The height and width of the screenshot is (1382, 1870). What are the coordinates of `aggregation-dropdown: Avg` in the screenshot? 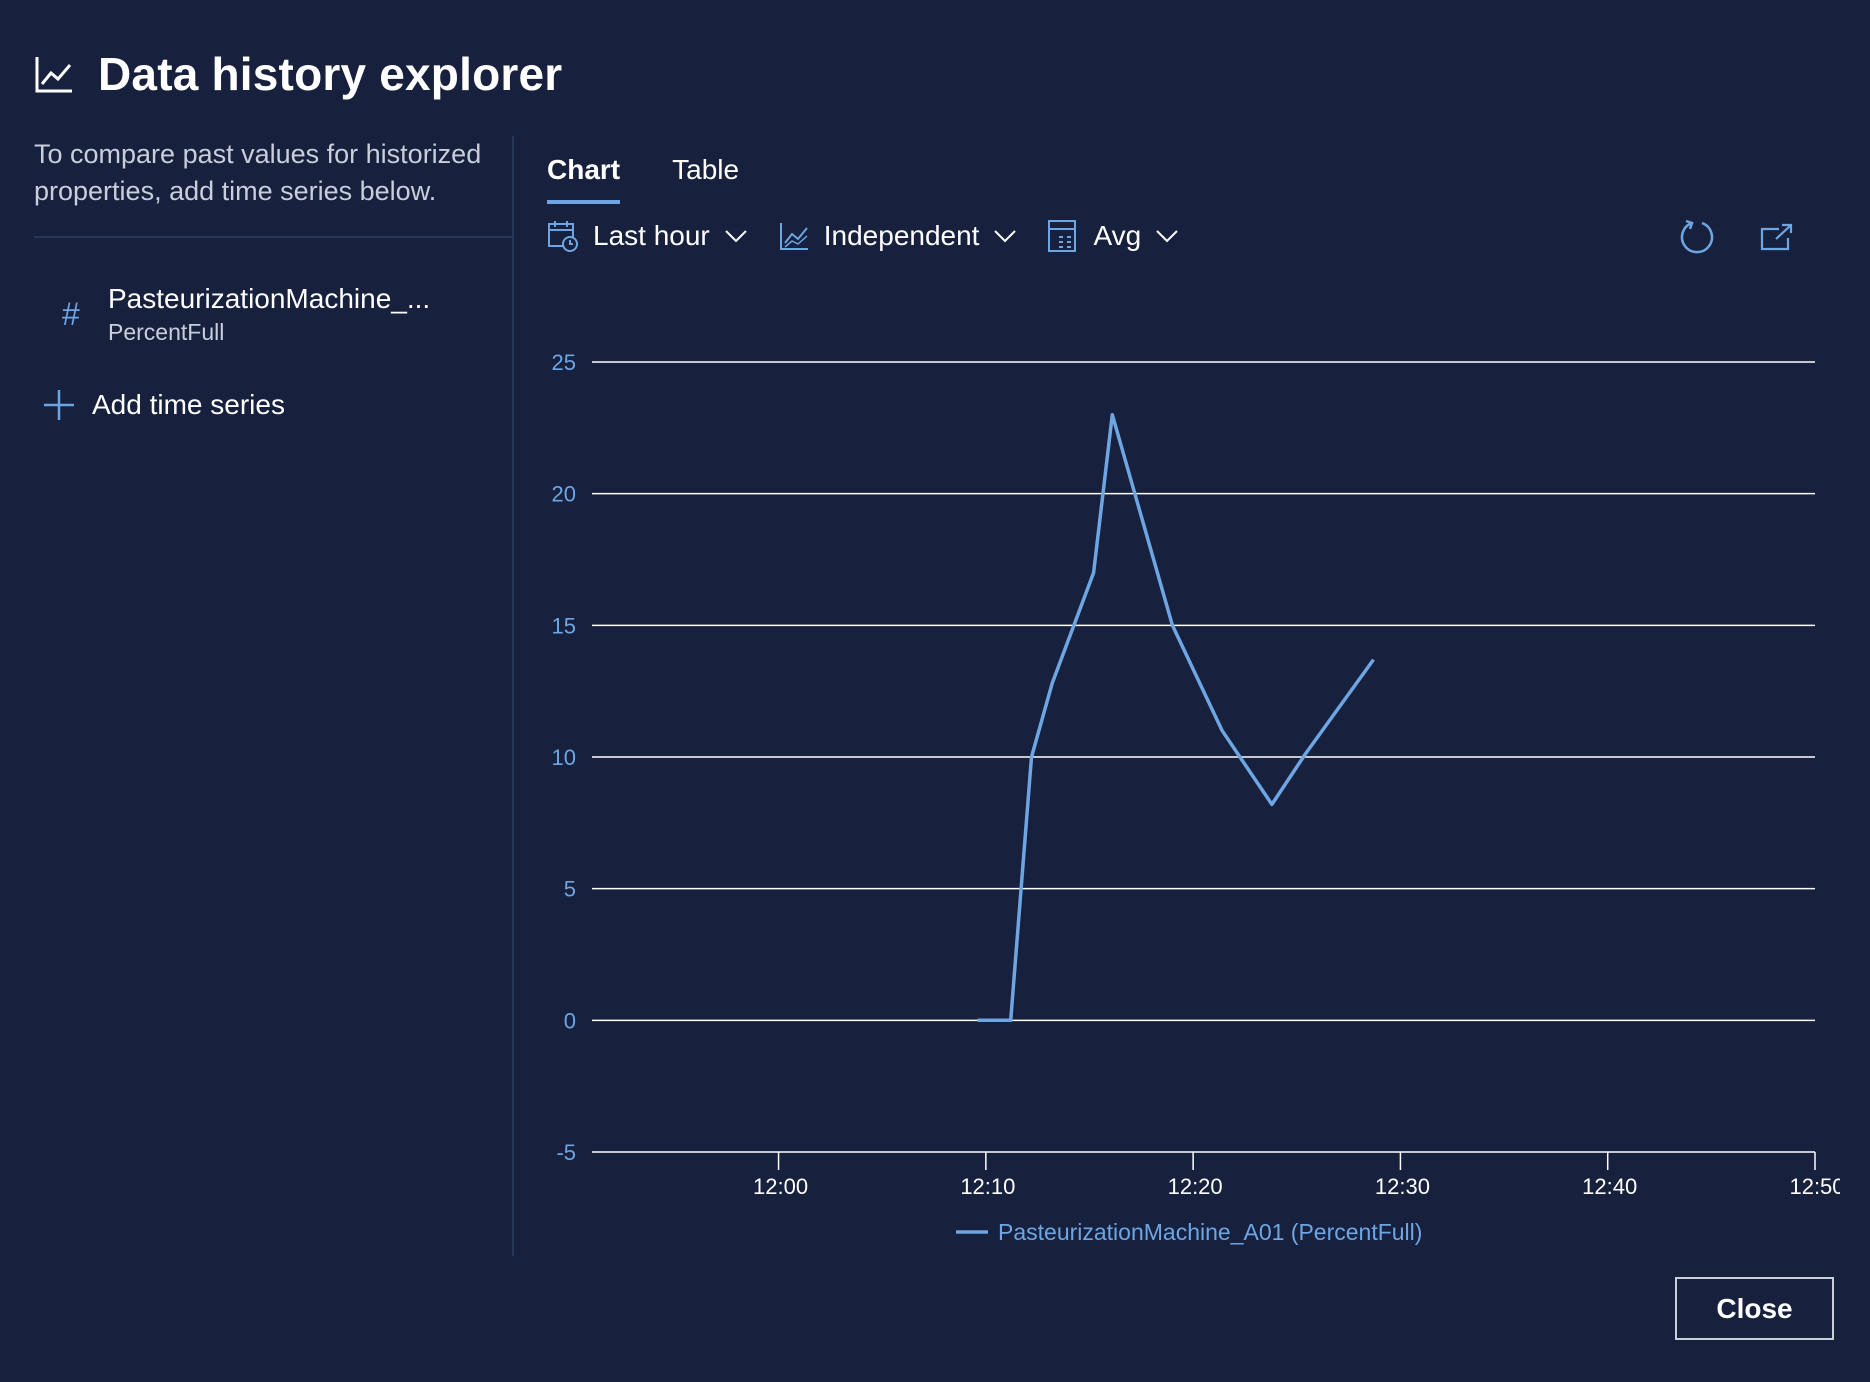 It's located at (1113, 236).